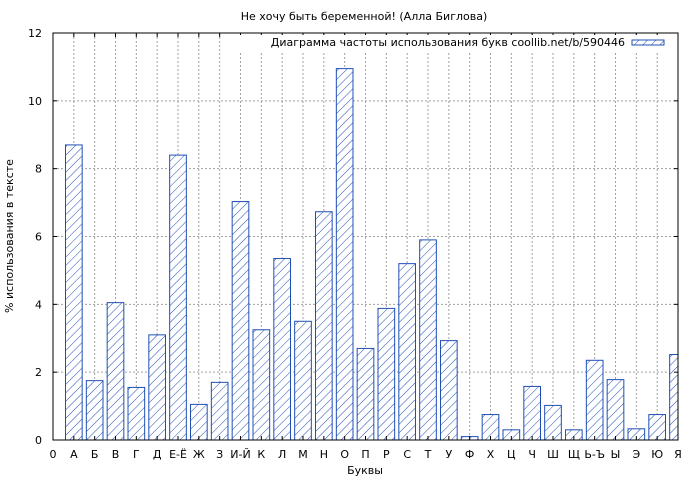 Image resolution: width=700 pixels, height=480 pixels. Describe the element at coordinates (365, 454) in the screenshot. I see `x-tick-label: П` at that location.